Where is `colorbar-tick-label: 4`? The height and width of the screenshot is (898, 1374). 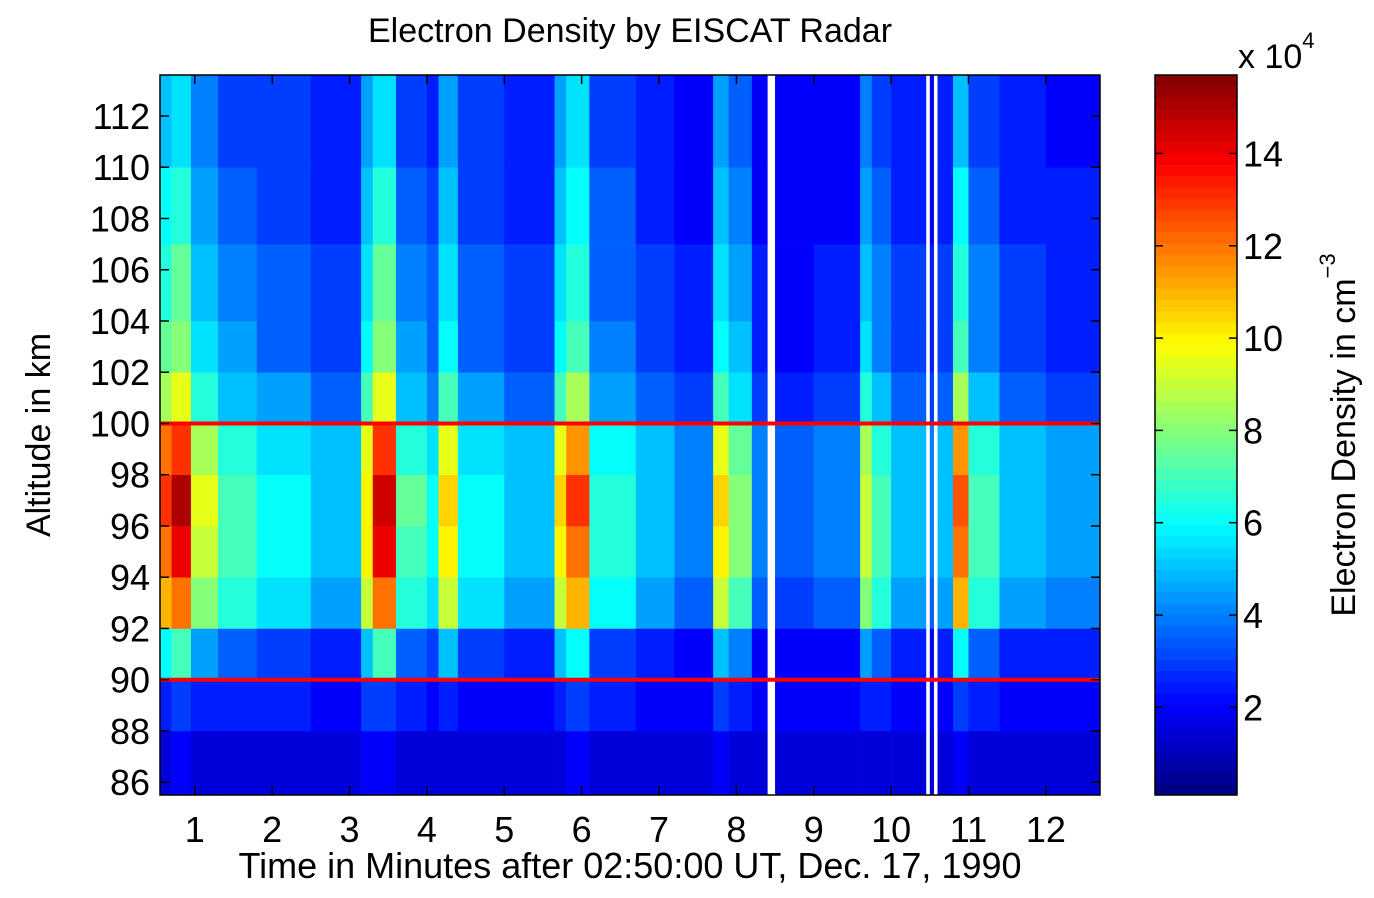
colorbar-tick-label: 4 is located at coordinates (1253, 615).